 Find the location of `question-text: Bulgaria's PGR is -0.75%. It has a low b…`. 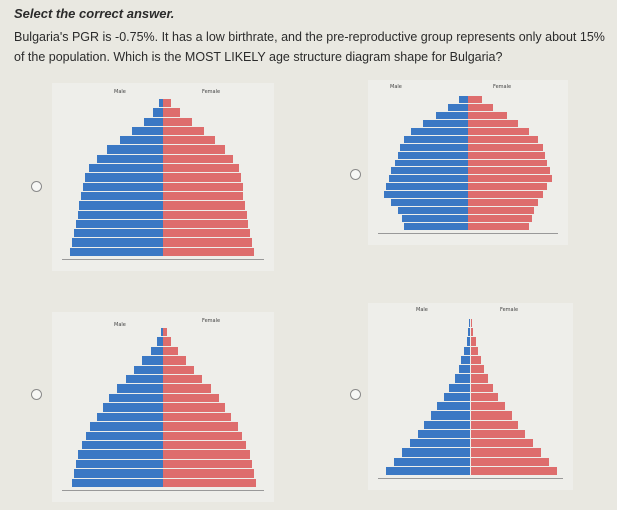

question-text: Bulgaria's PGR is -0.75%. It has a low b… is located at coordinates (309, 47).